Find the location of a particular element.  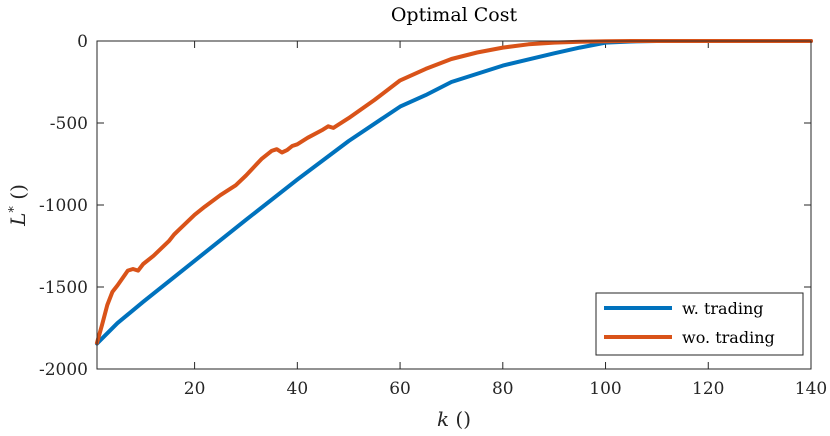

y-axis-unit: () is located at coordinates (18, 195).